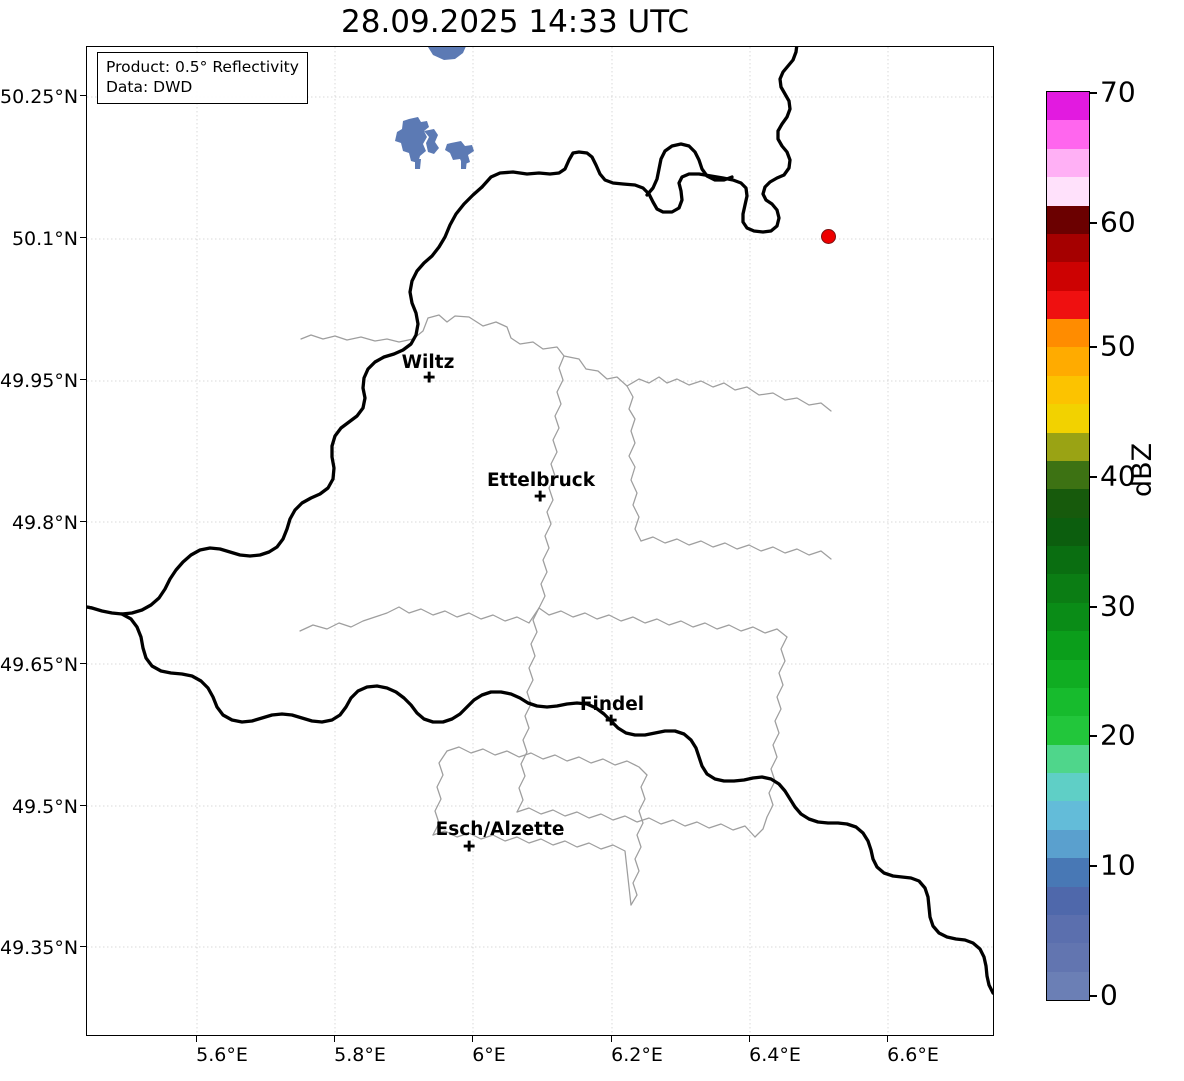  Describe the element at coordinates (1118, 865) in the screenshot. I see `colorbar-tick-label: 10` at that location.